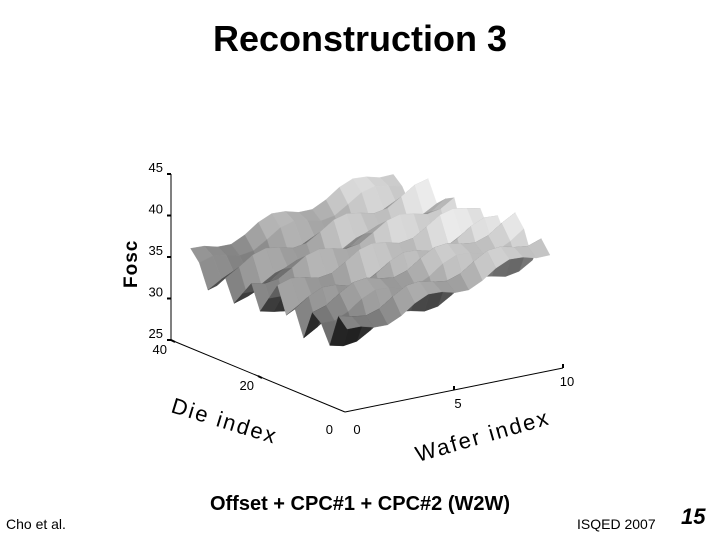  What do you see at coordinates (131, 264) in the screenshot?
I see `z-axis-label: Fosc` at bounding box center [131, 264].